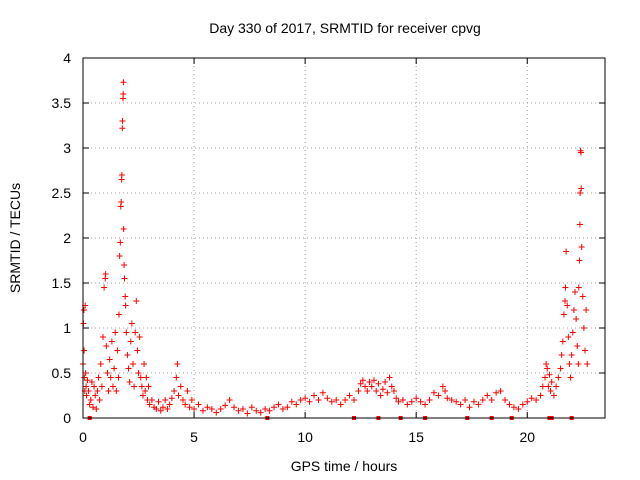 The height and width of the screenshot is (480, 640). Describe the element at coordinates (67, 58) in the screenshot. I see `y-tick-label: 4` at that location.